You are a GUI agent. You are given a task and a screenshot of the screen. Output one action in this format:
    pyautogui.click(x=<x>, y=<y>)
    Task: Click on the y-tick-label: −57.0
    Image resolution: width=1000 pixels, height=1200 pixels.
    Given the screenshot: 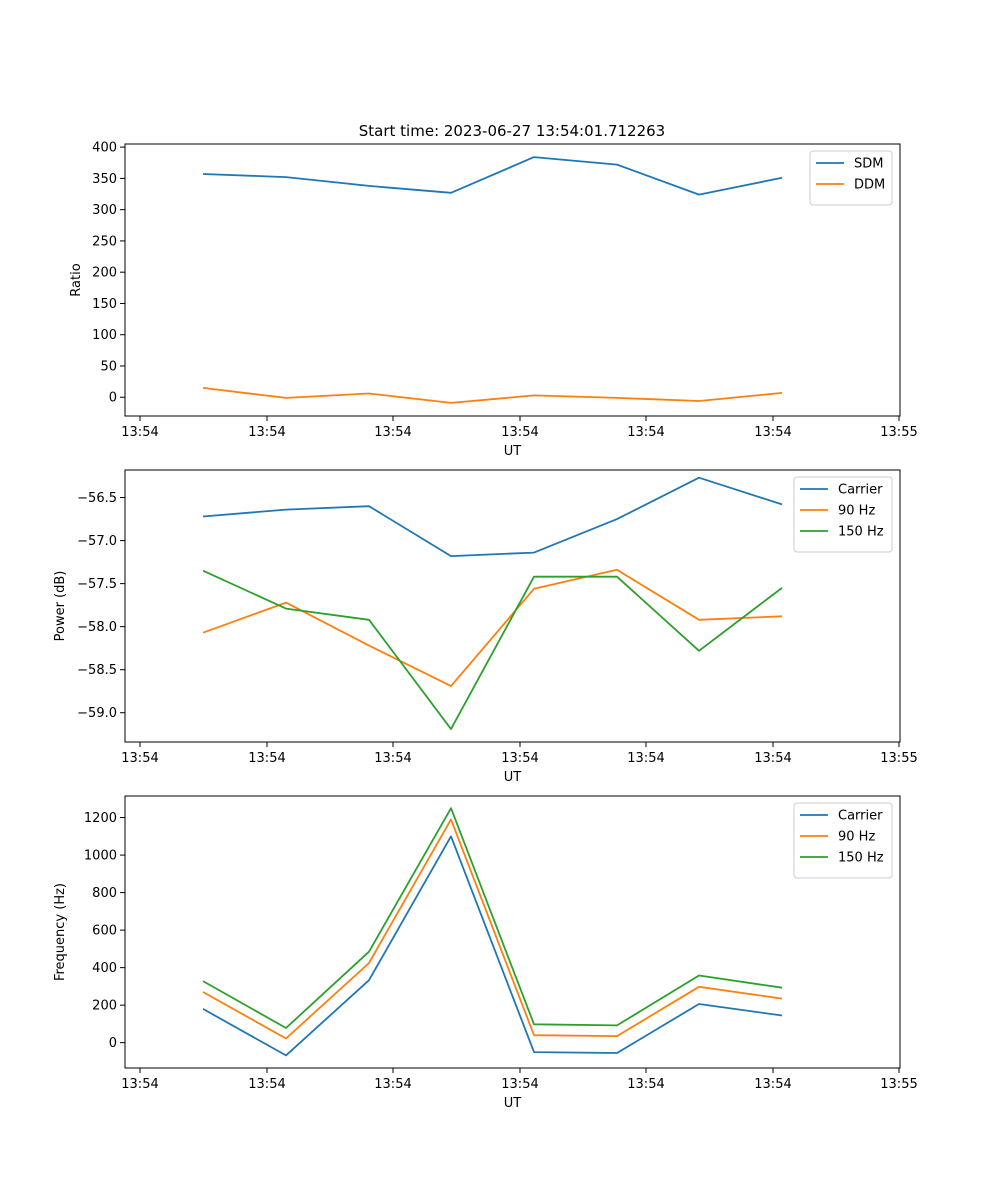 What is the action you would take?
    pyautogui.click(x=97, y=541)
    